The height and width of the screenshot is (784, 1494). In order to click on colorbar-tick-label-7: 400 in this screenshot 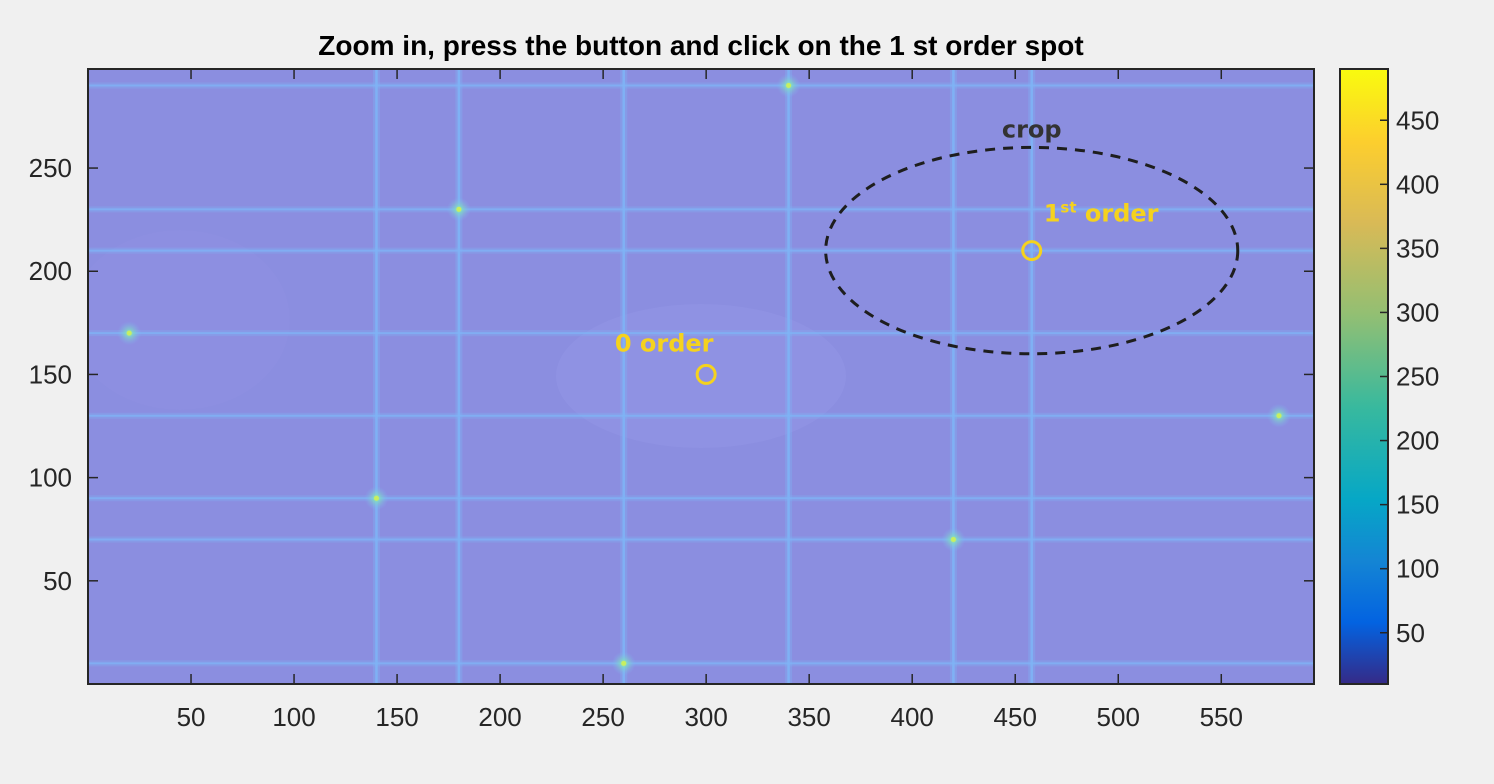, I will do `click(1417, 184)`.